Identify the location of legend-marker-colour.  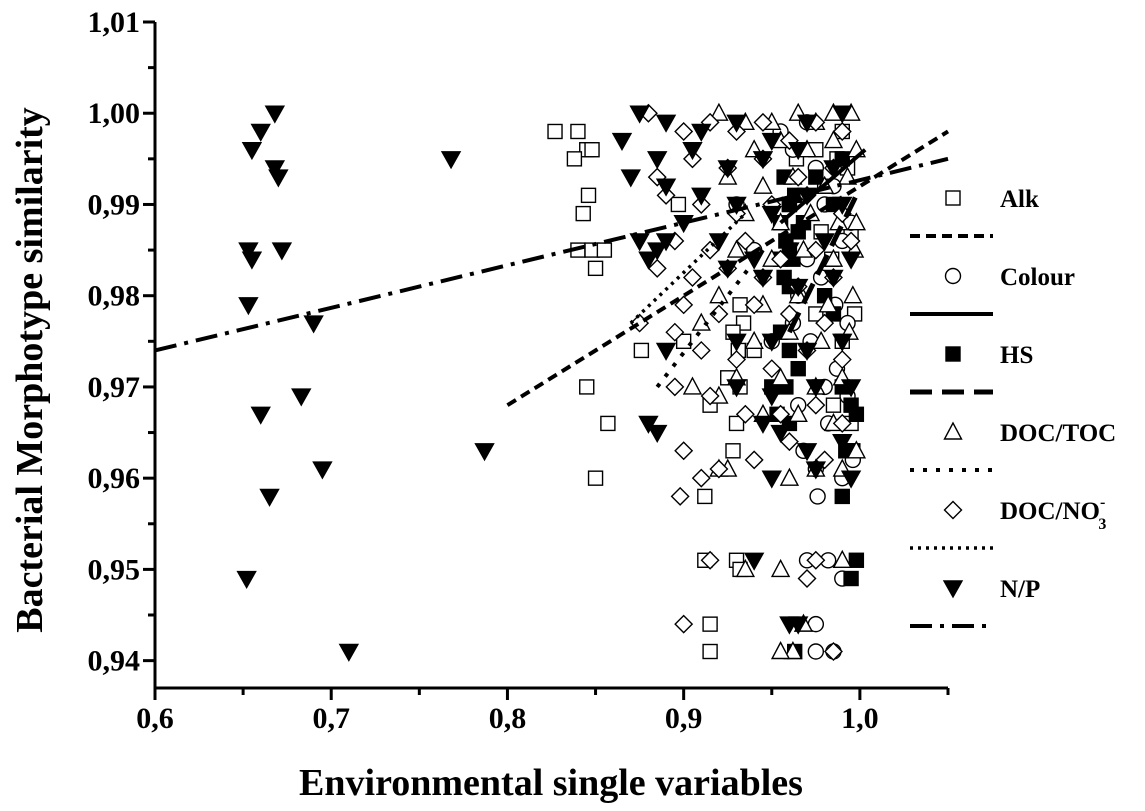
(953, 276).